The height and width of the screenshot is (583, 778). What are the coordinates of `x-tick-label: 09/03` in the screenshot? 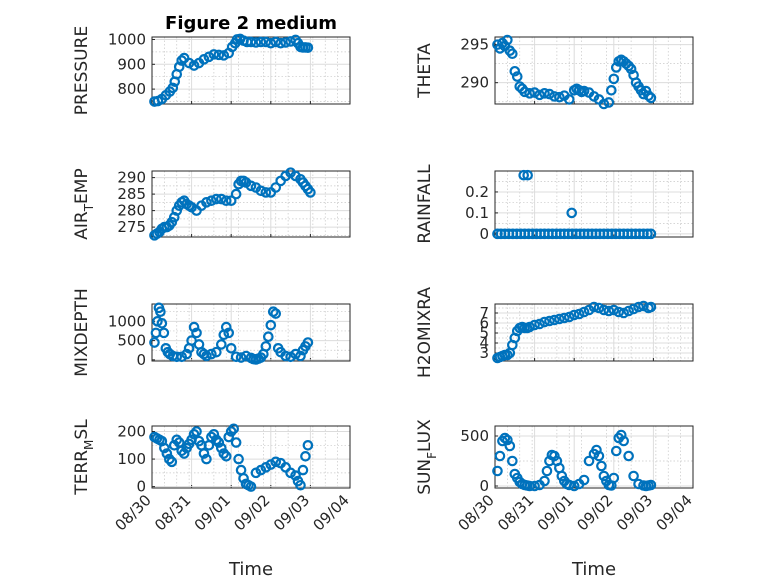 It's located at (634, 512).